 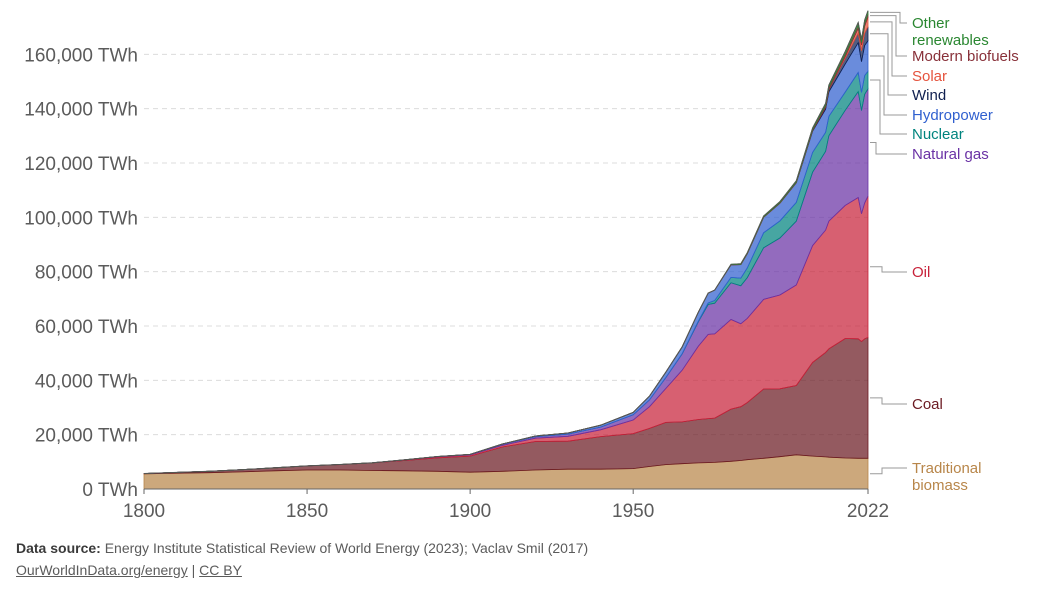 I want to click on legend-label-oil: Oil, so click(x=921, y=272).